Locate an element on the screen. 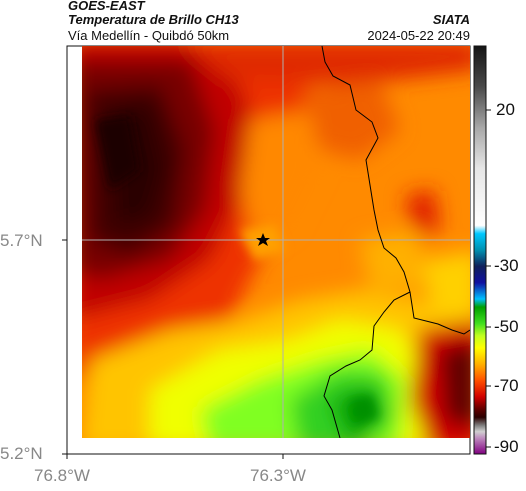 This screenshot has height=491, width=526. agency-label: SIATA is located at coordinates (451, 19).